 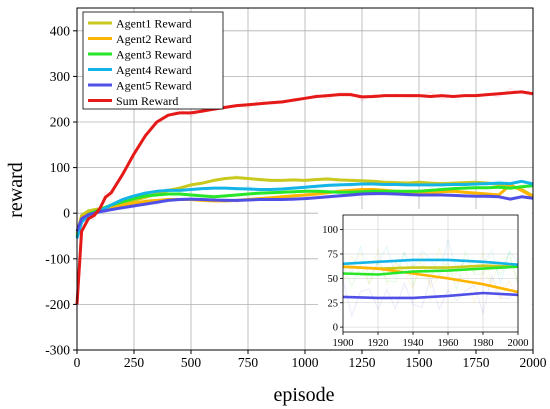 I want to click on series-line-agent3-reward, so click(x=304, y=210).